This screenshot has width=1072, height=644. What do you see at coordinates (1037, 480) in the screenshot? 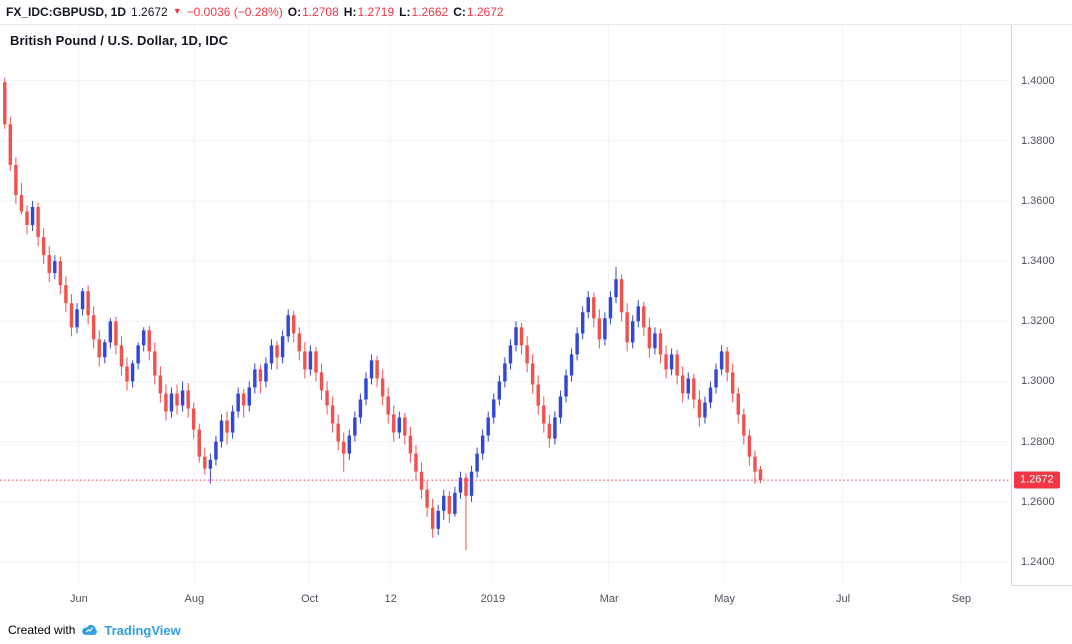
I see `last-price-badge: 1.2672` at bounding box center [1037, 480].